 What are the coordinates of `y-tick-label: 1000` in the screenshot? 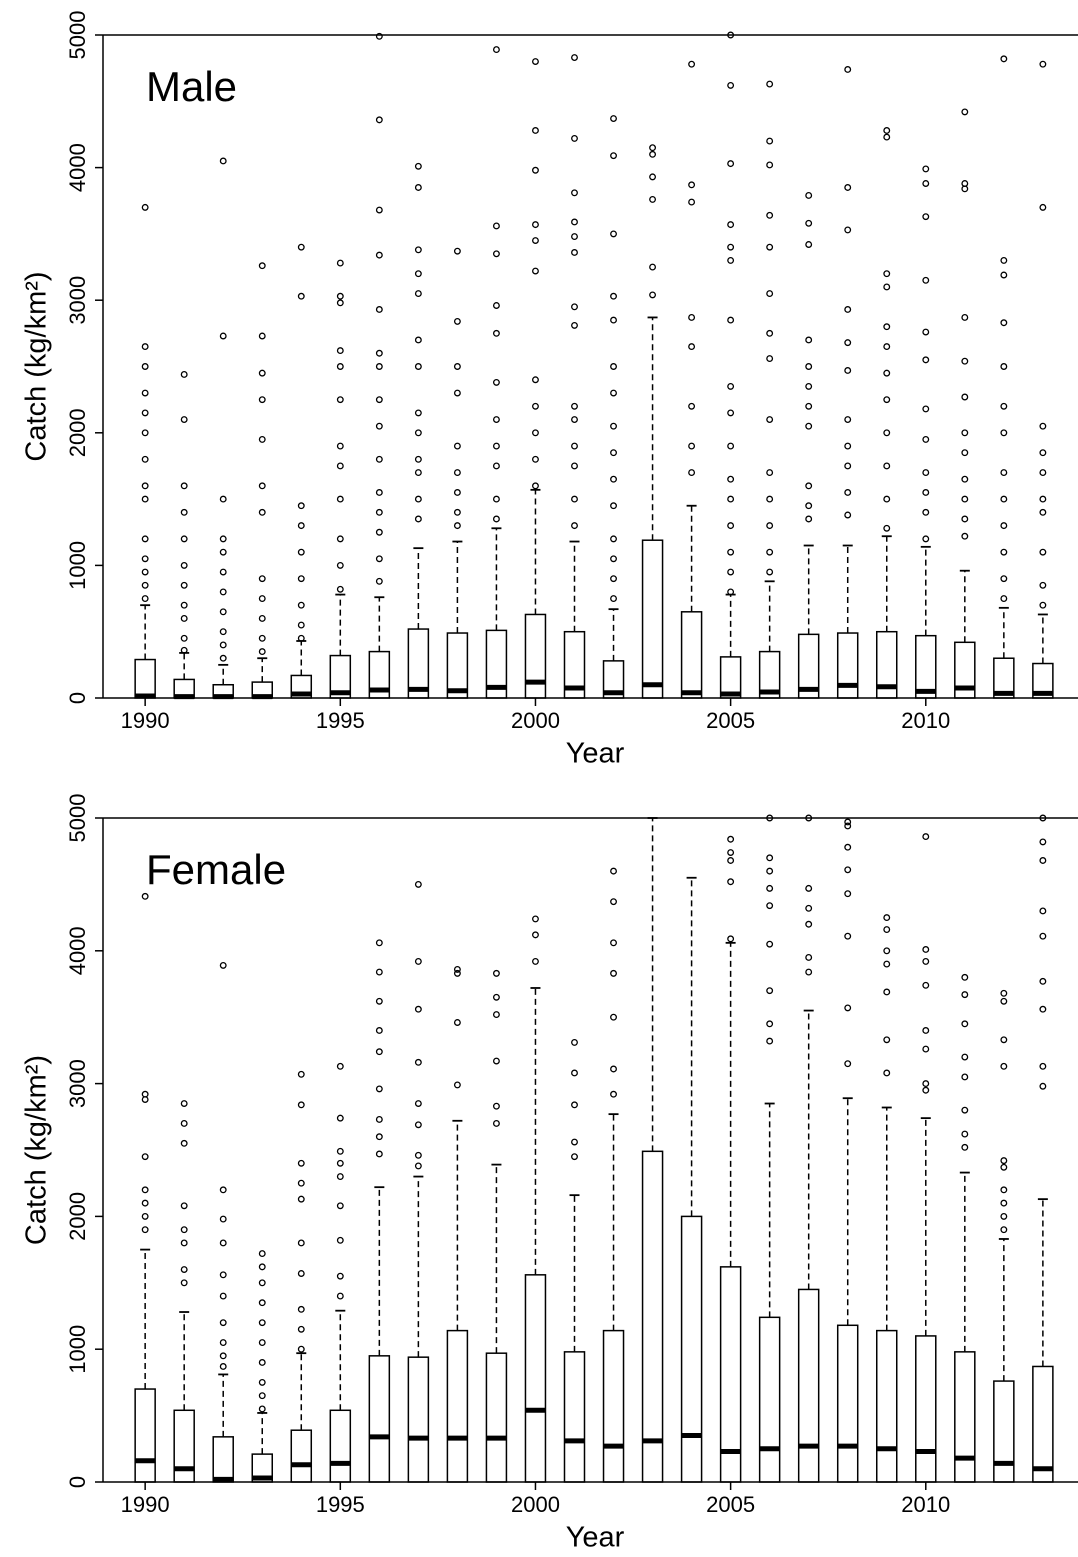 It's located at (77, 565).